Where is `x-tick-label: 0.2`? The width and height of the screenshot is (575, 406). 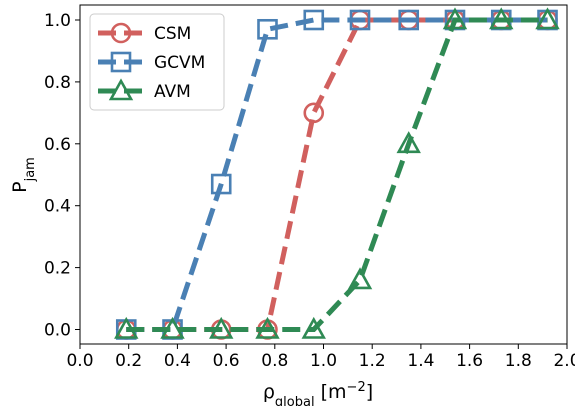
x-tick-label: 0.2 is located at coordinates (128, 361).